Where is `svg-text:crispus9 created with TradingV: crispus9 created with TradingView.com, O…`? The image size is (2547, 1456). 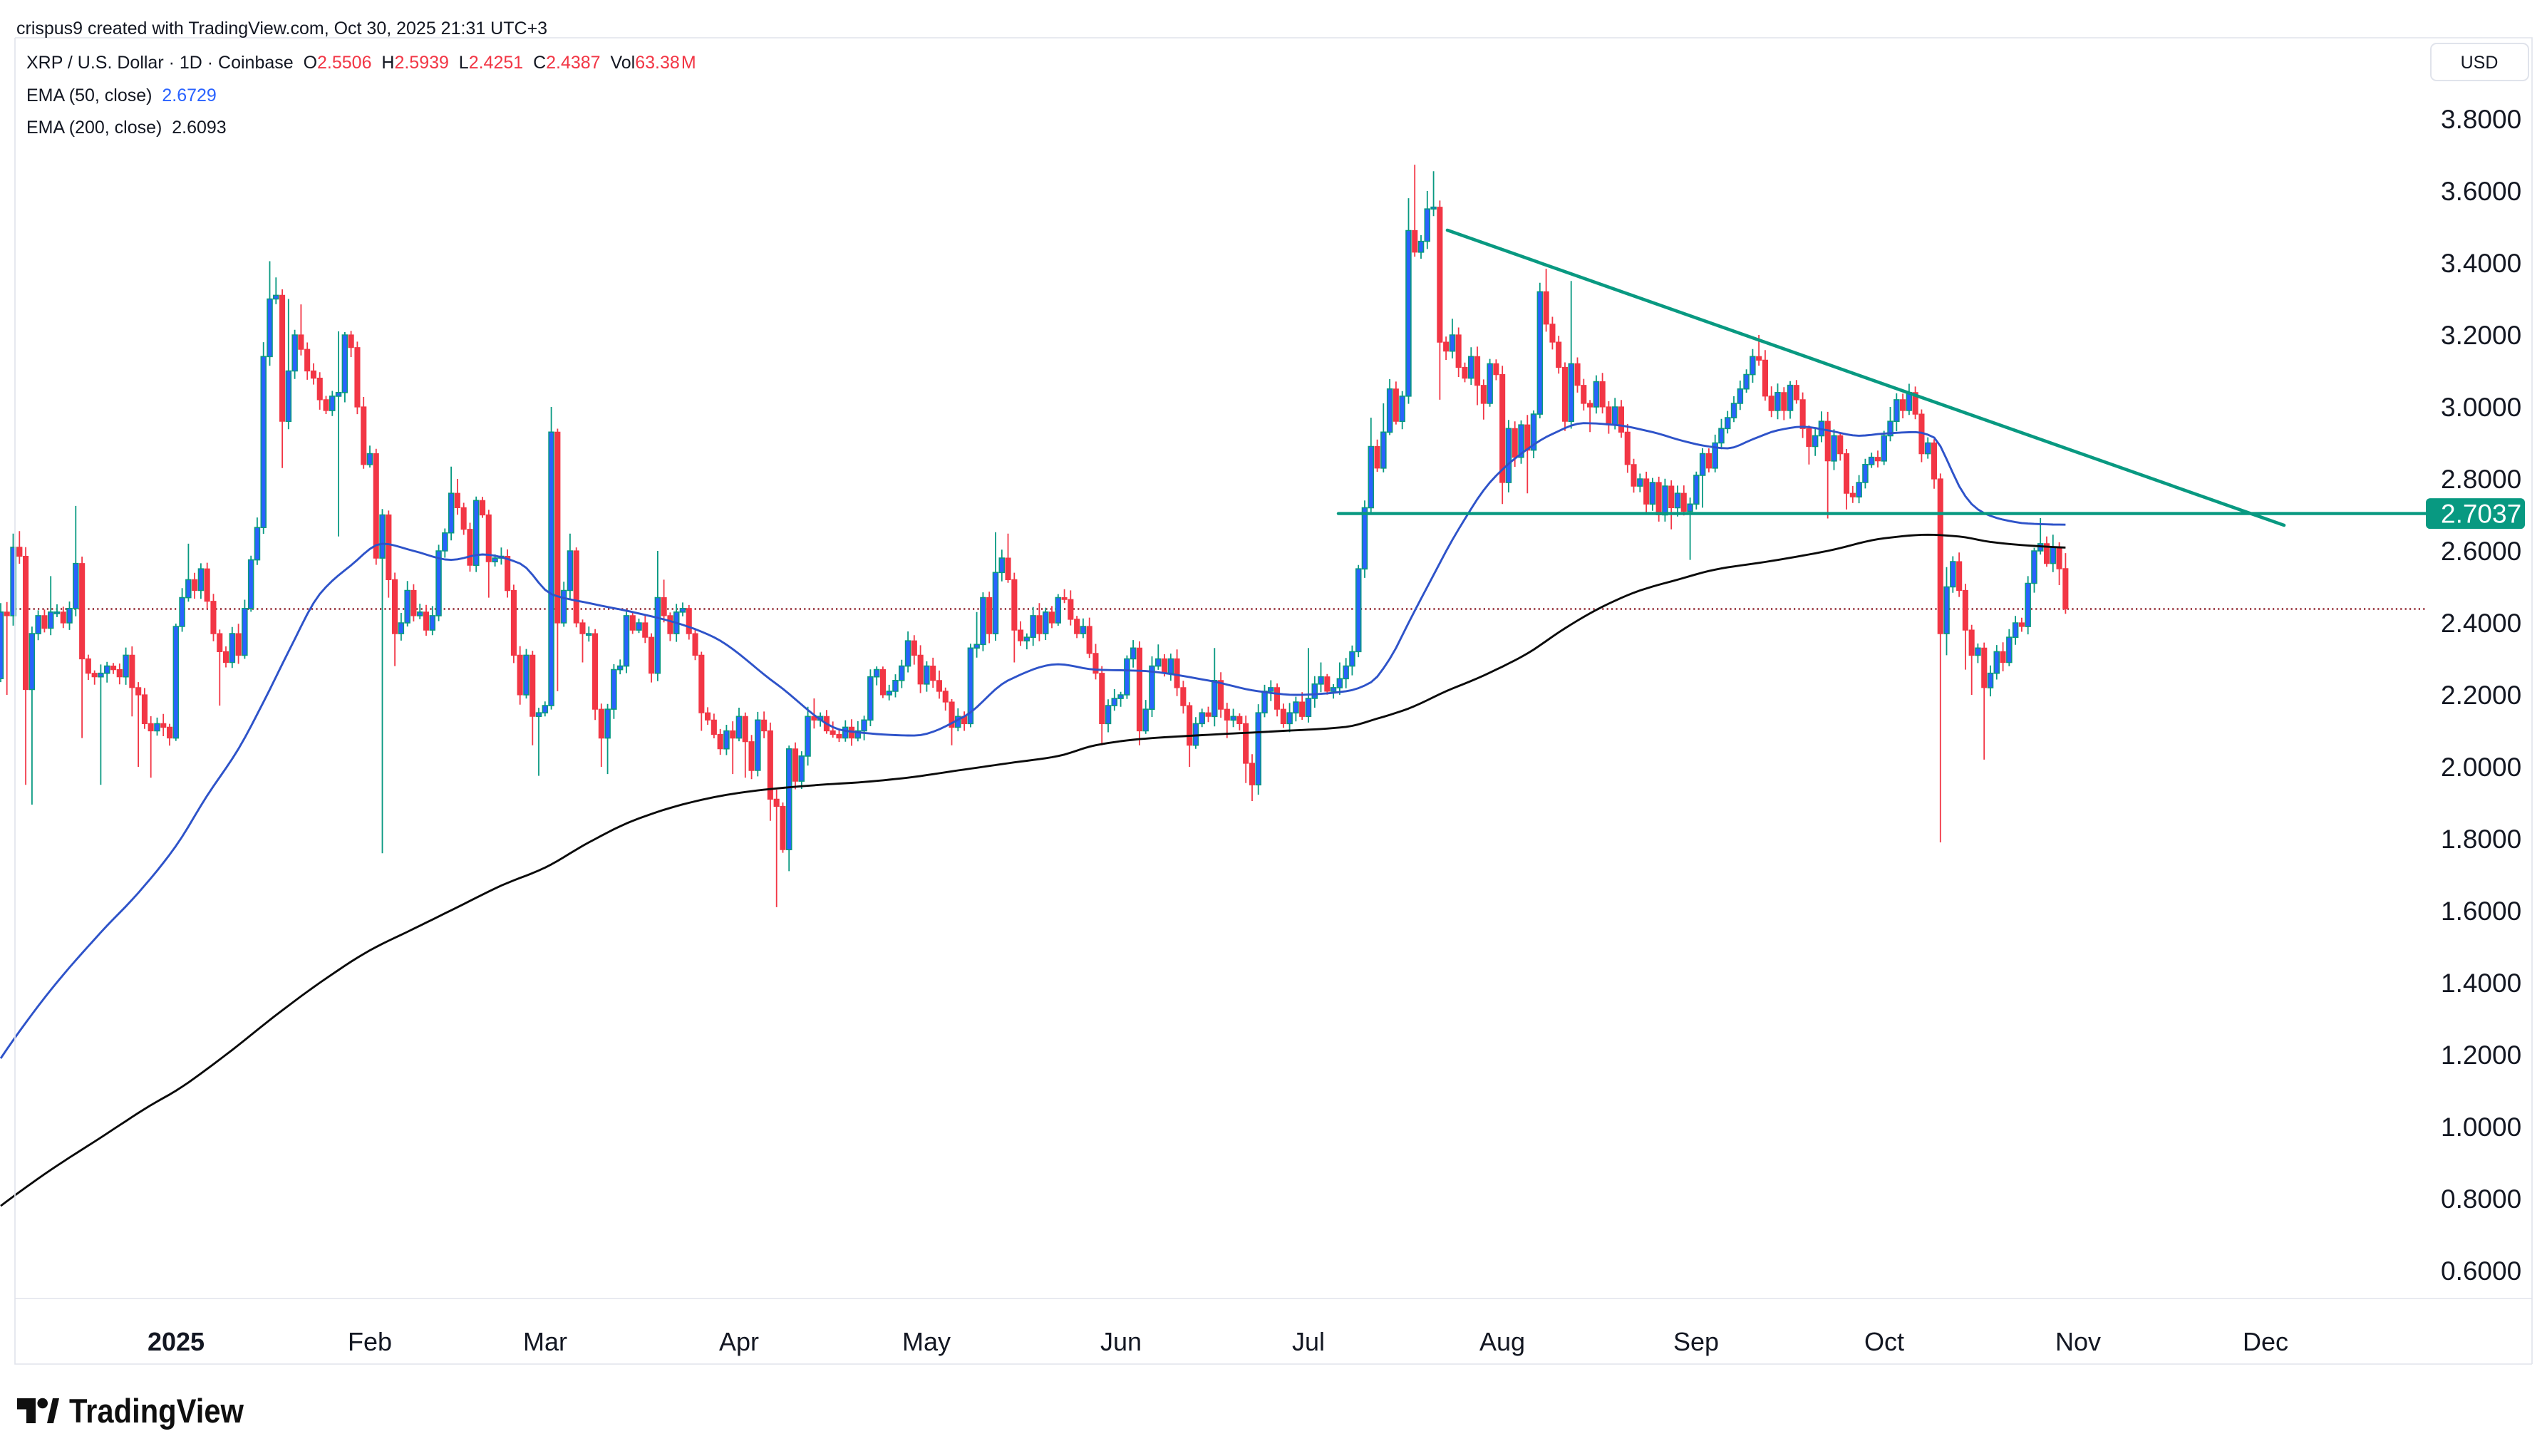
svg-text:crispus9 created with TradingV: crispus9 created with TradingView.com, O… is located at coordinates (281, 28).